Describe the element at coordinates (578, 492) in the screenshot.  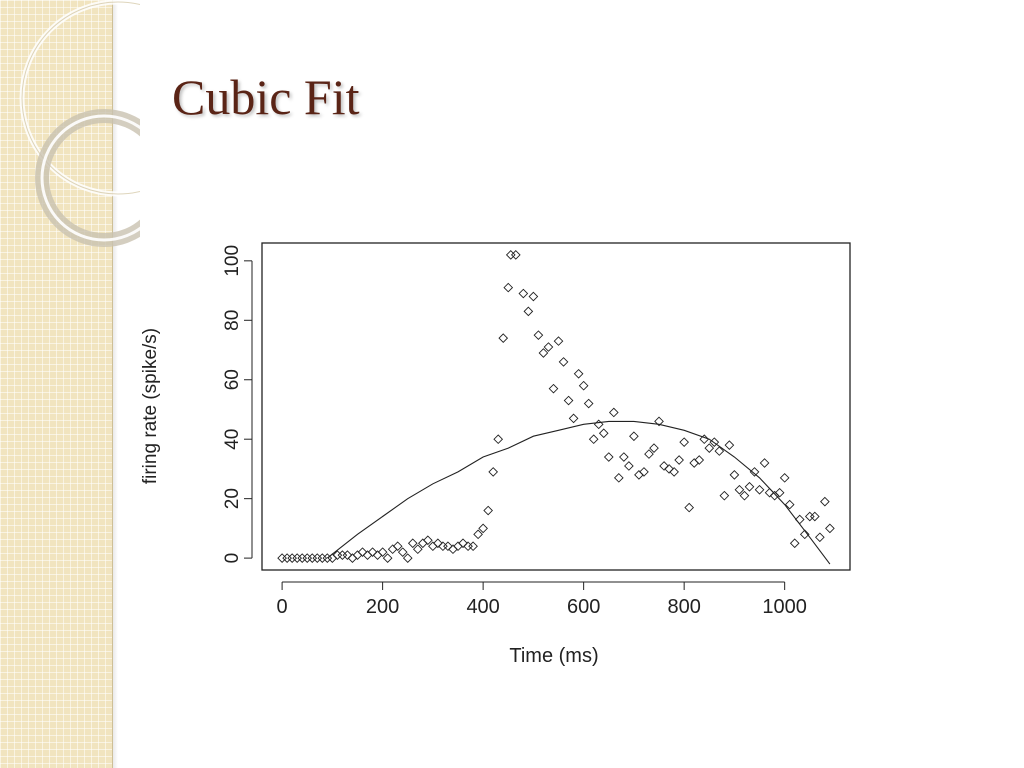
I see `cubic-fit-line` at that location.